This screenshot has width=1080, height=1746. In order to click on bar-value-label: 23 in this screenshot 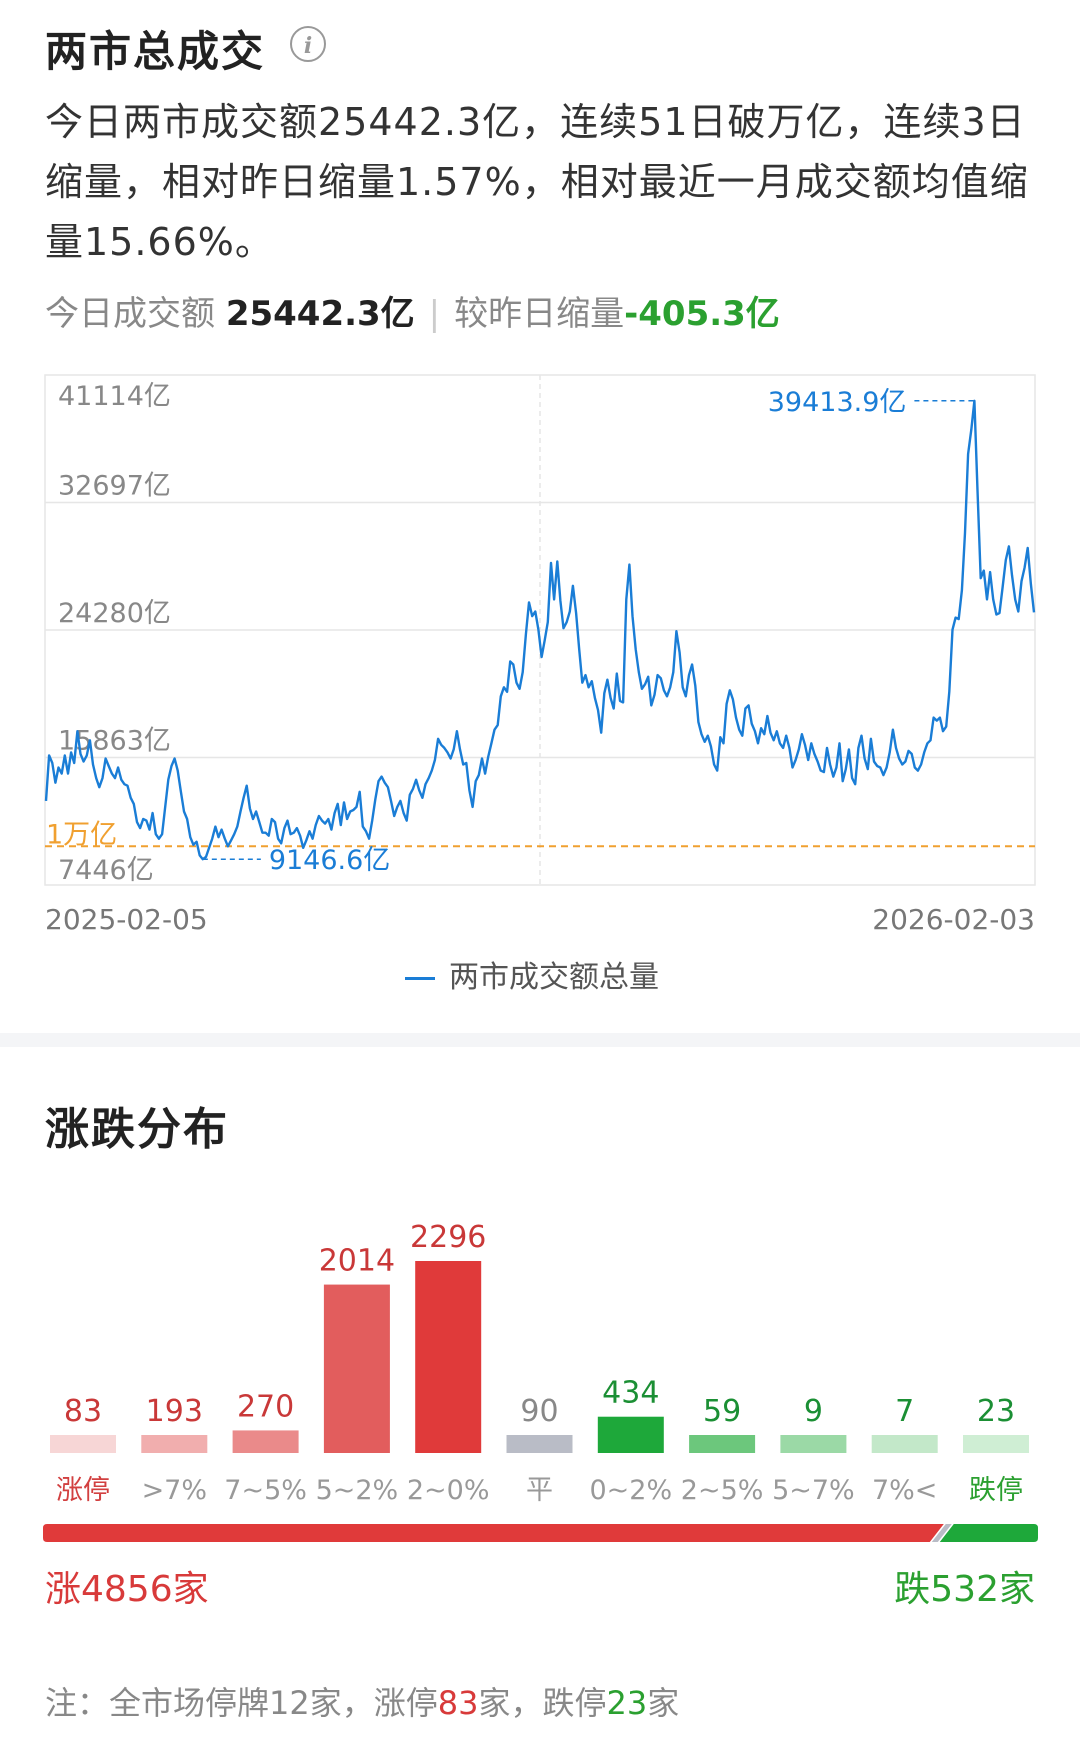, I will do `click(996, 1411)`.